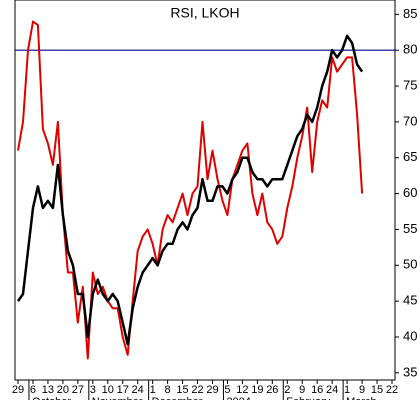 Image resolution: width=420 pixels, height=400 pixels. I want to click on x-tick-label: 20, so click(63, 390).